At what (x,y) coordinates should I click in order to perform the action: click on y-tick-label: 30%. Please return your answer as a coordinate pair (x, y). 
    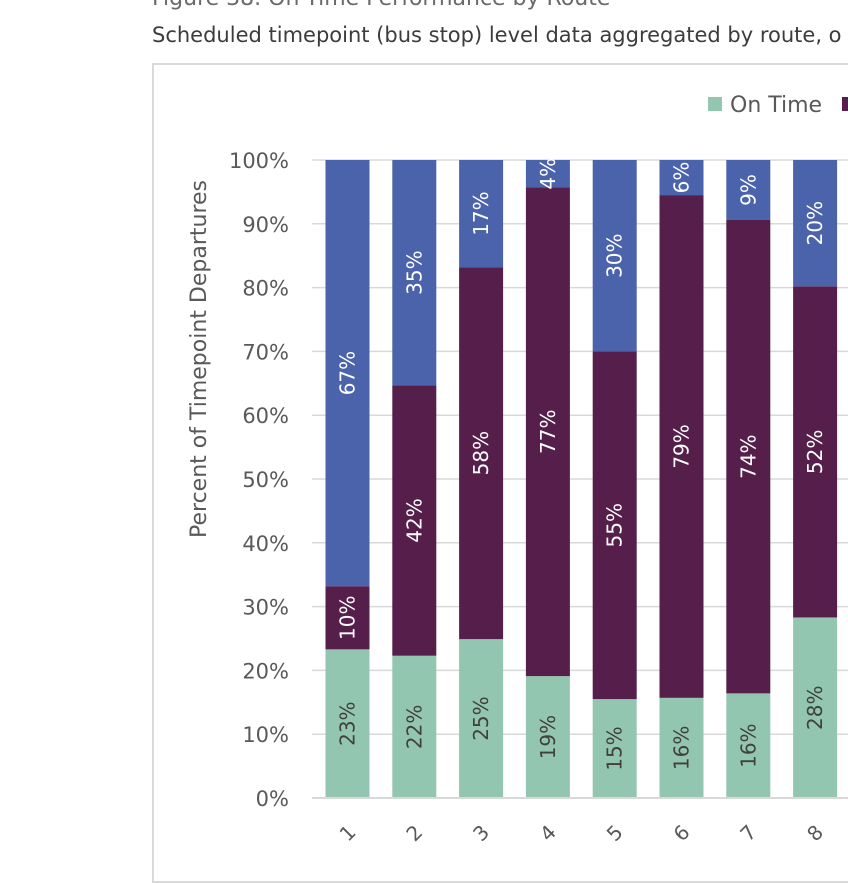
    Looking at the image, I should click on (265, 608).